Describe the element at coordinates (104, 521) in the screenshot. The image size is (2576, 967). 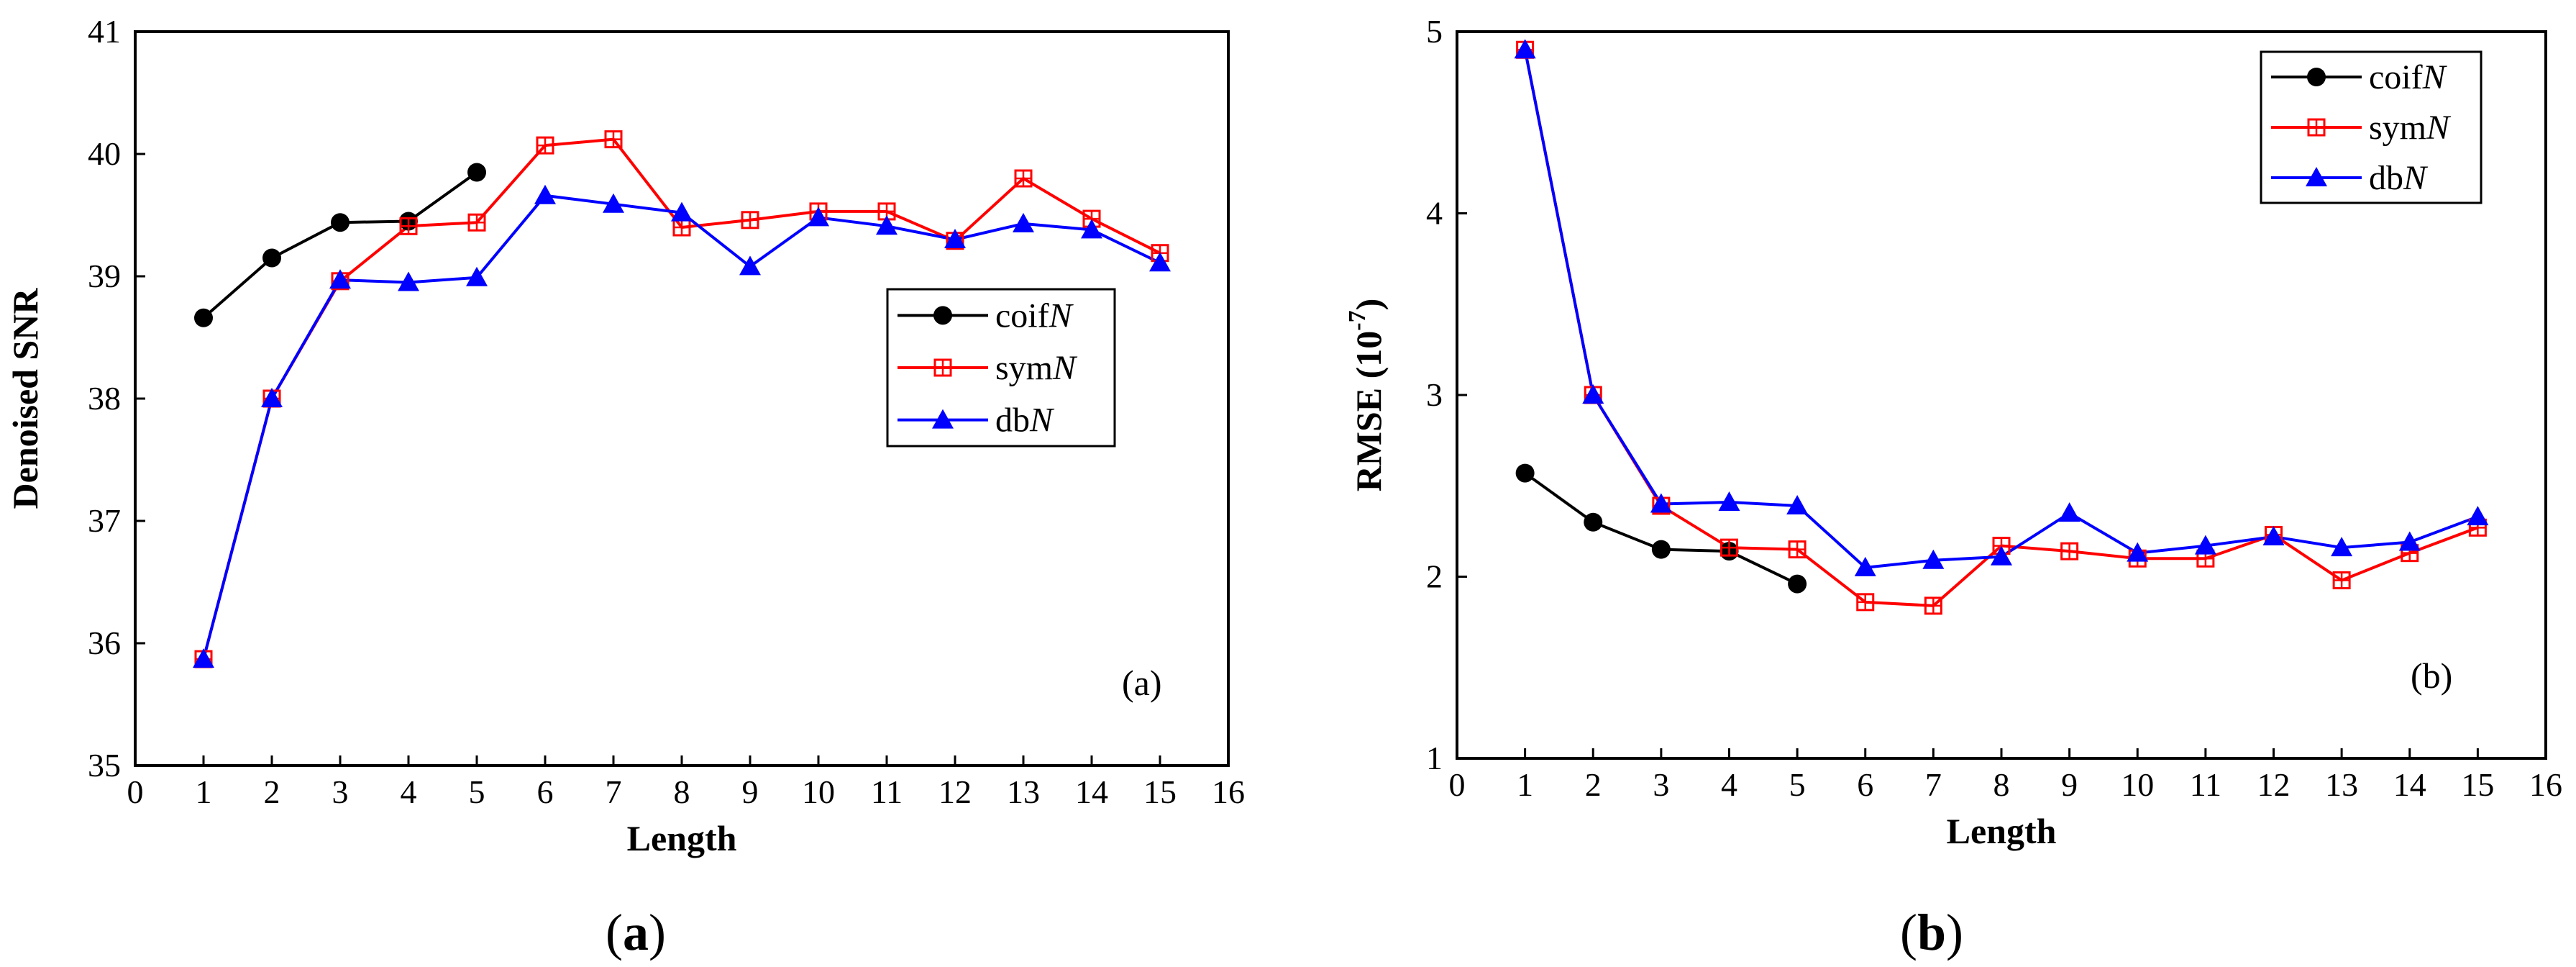
I see `y-tick-label: 37` at that location.